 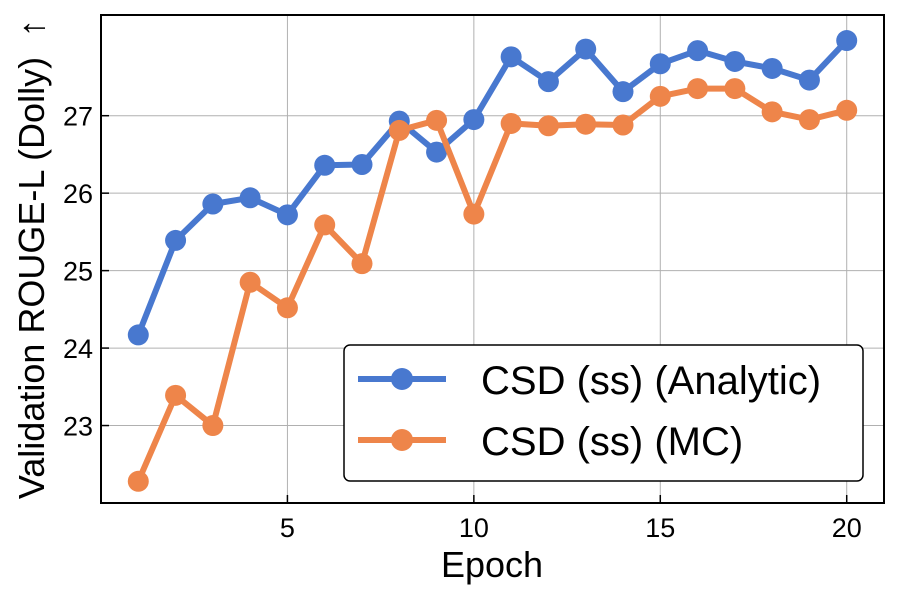 I want to click on x-tick-label: 10, so click(x=474, y=528).